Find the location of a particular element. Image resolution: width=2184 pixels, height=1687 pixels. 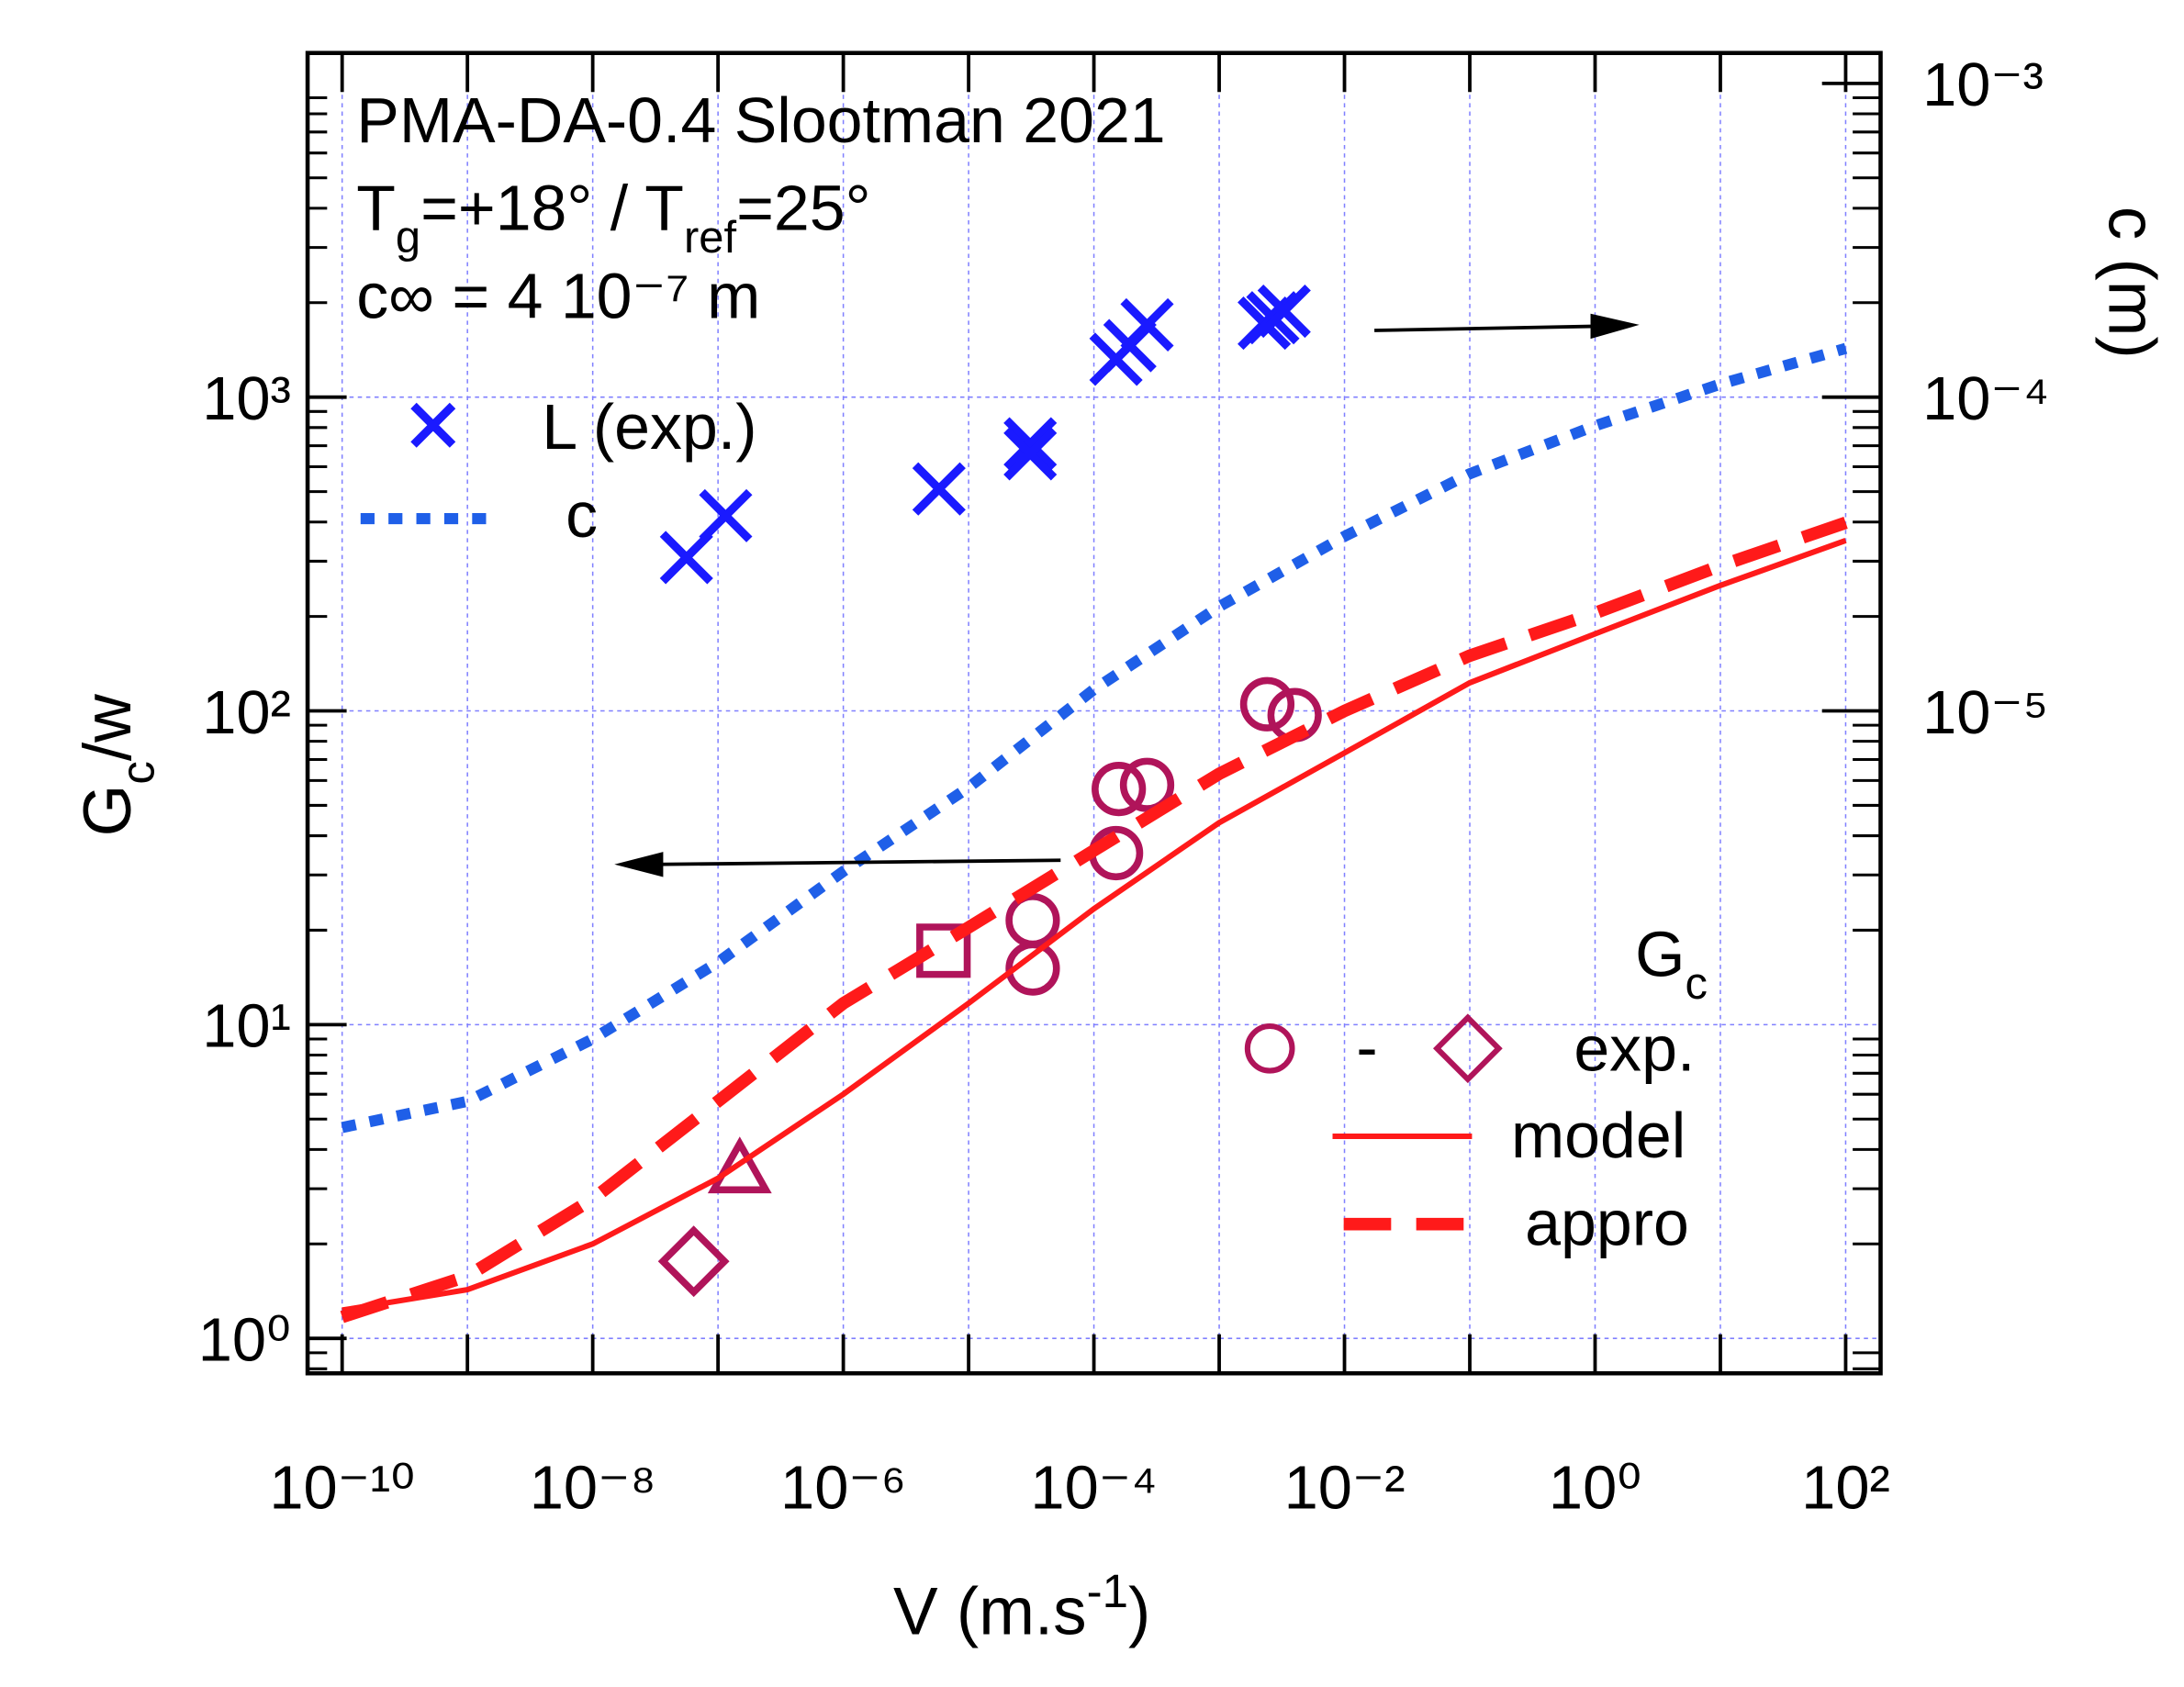

x-tick-label: 10⁻⁶ is located at coordinates (843, 1489).